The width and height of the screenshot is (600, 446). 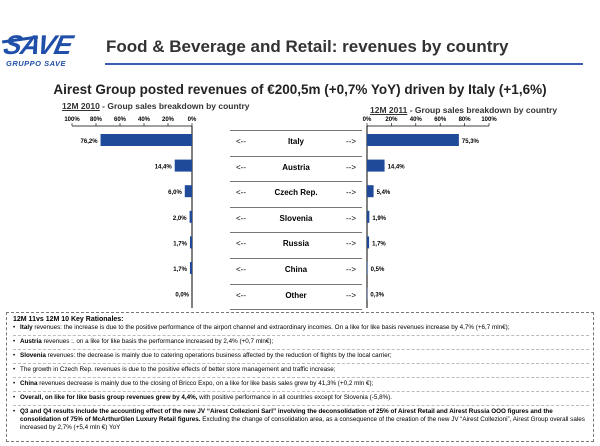 What do you see at coordinates (413, 140) in the screenshot?
I see `right-bar-italy` at bounding box center [413, 140].